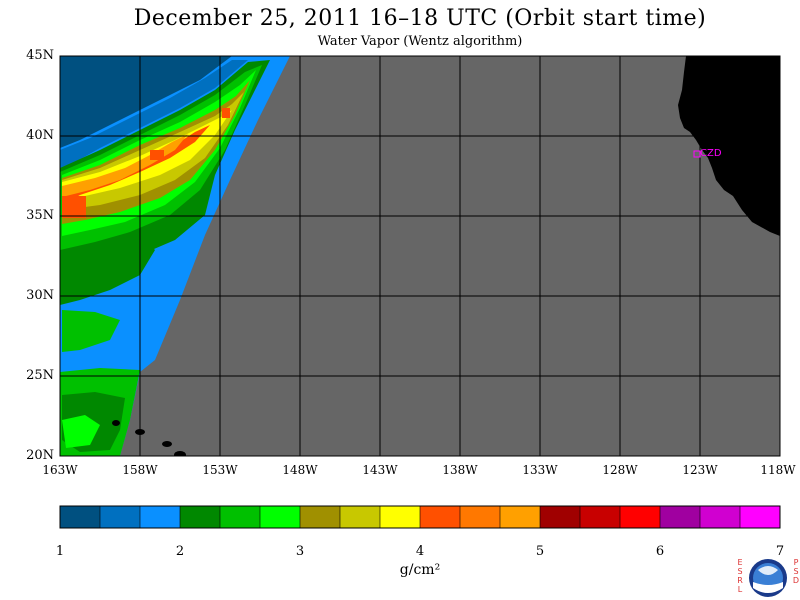  Describe the element at coordinates (300, 470) in the screenshot. I see `lon-label: 148W` at that location.